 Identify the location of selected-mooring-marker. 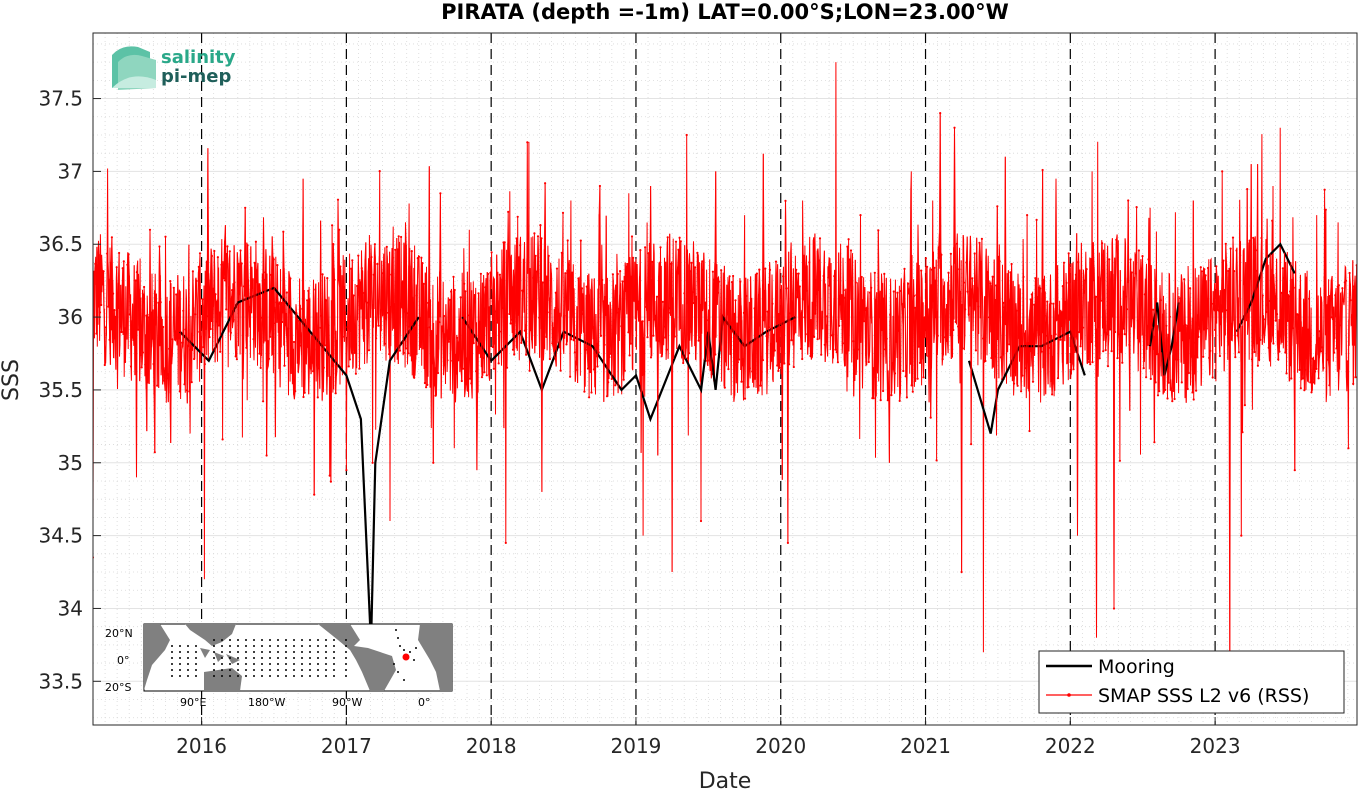
(406, 657).